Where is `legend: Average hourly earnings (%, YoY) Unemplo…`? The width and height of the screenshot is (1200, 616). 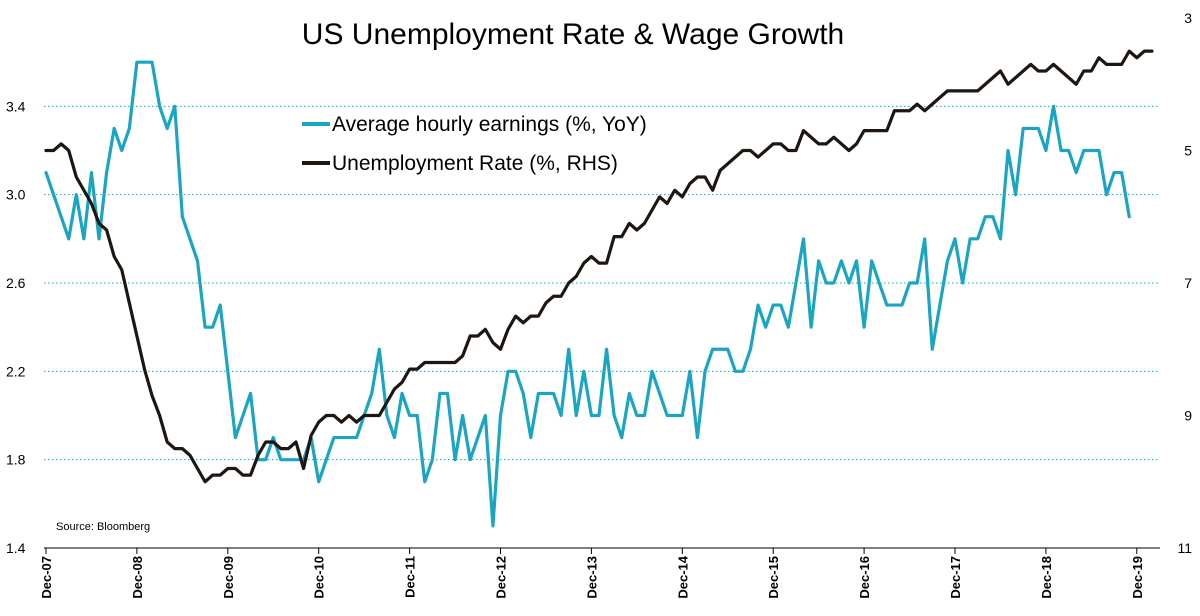 legend: Average hourly earnings (%, YoY) Unemplo… is located at coordinates (474, 144).